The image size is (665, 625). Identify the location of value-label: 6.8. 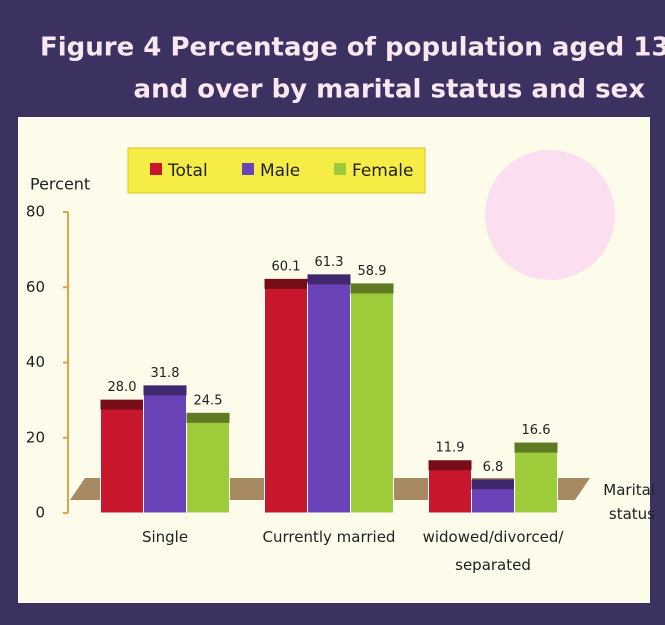
(493, 467).